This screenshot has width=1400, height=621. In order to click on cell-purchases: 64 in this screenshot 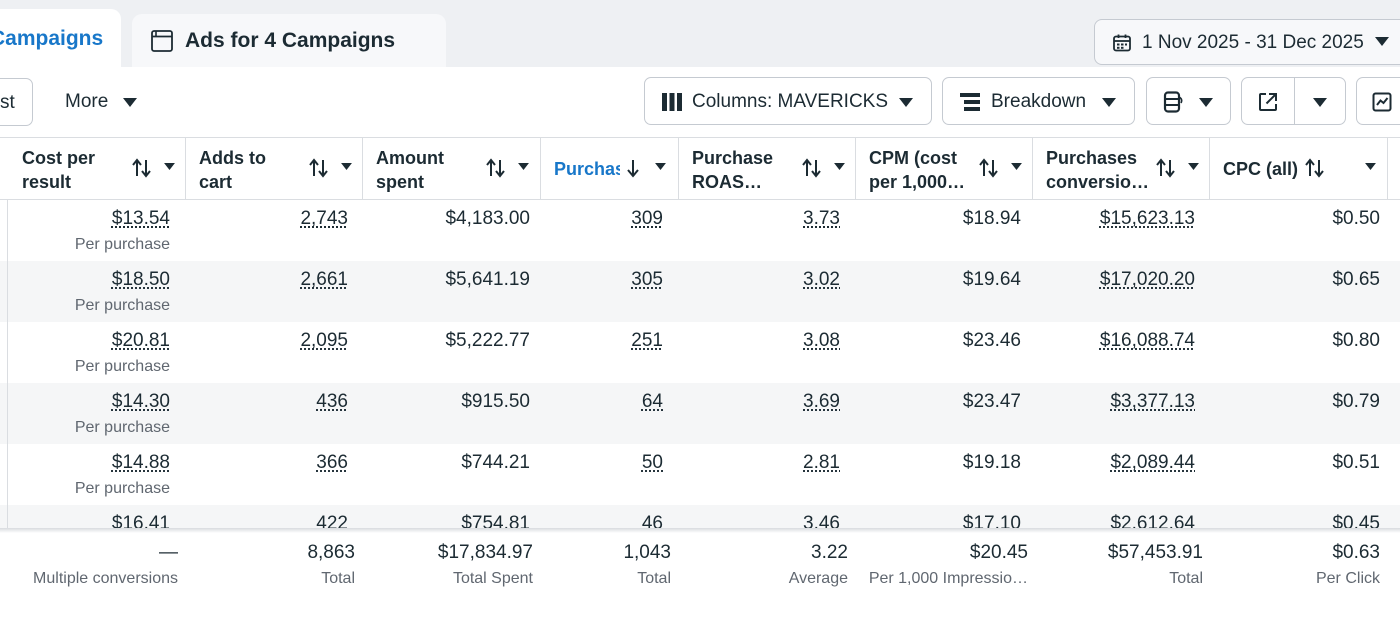, I will do `click(652, 402)`.